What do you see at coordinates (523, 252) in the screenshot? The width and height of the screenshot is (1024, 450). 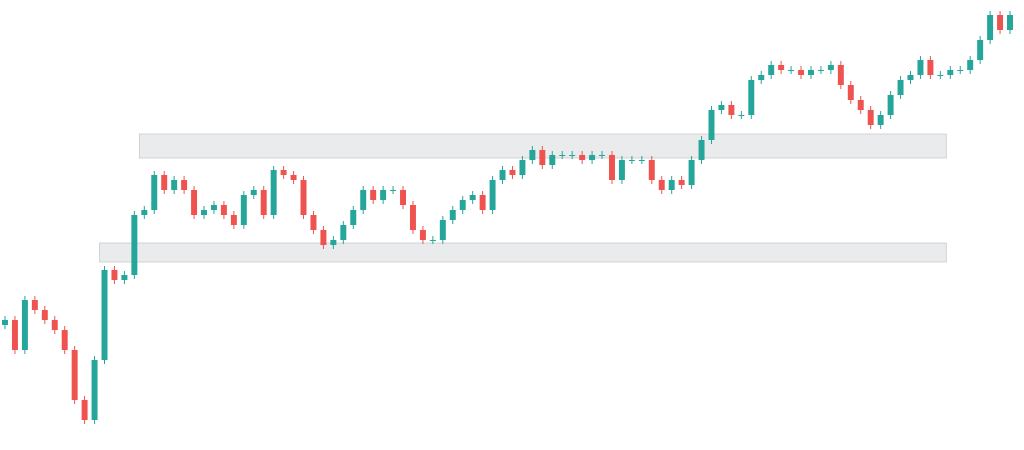 I see `zone` at bounding box center [523, 252].